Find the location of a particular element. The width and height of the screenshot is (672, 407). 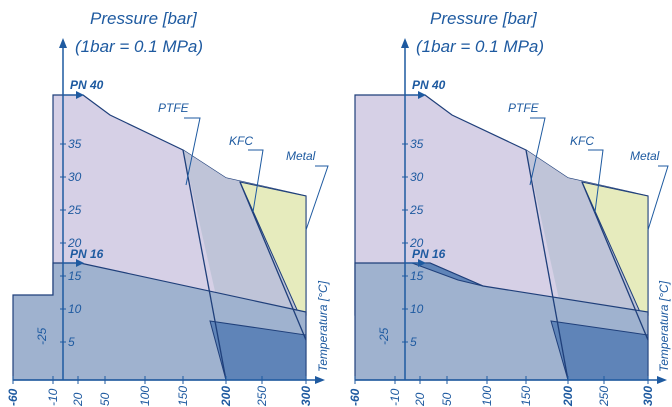

x-ticks-right: -60 -10 20 50 100 150 200 250 300 is located at coordinates (501, 391).